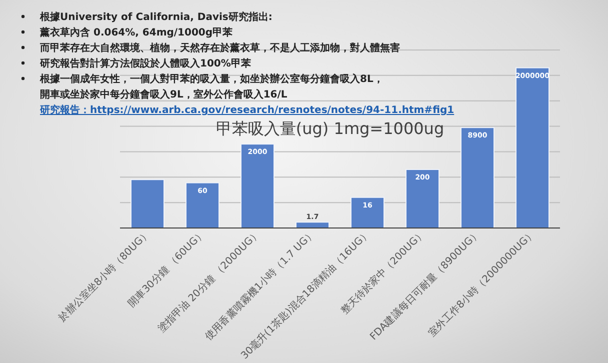 This screenshot has width=608, height=363. I want to click on annotation: 研究報告：https://www.arb.ca.gov/research/resnotes/notes/94-11.htm#fig1, so click(246, 110).